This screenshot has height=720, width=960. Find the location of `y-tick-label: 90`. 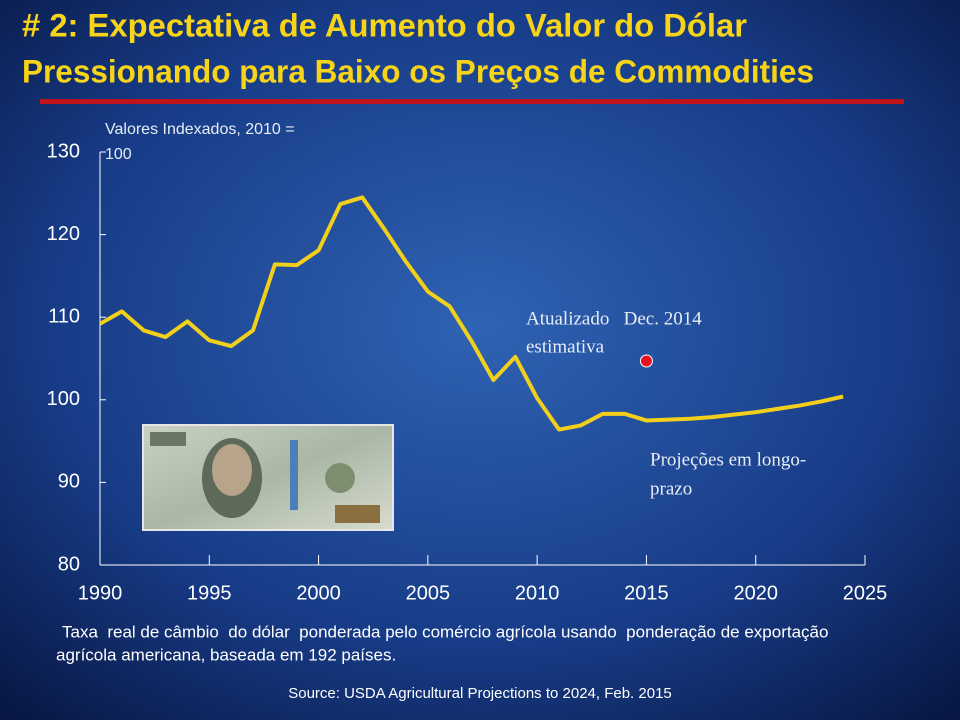

y-tick-label: 90 is located at coordinates (69, 482).